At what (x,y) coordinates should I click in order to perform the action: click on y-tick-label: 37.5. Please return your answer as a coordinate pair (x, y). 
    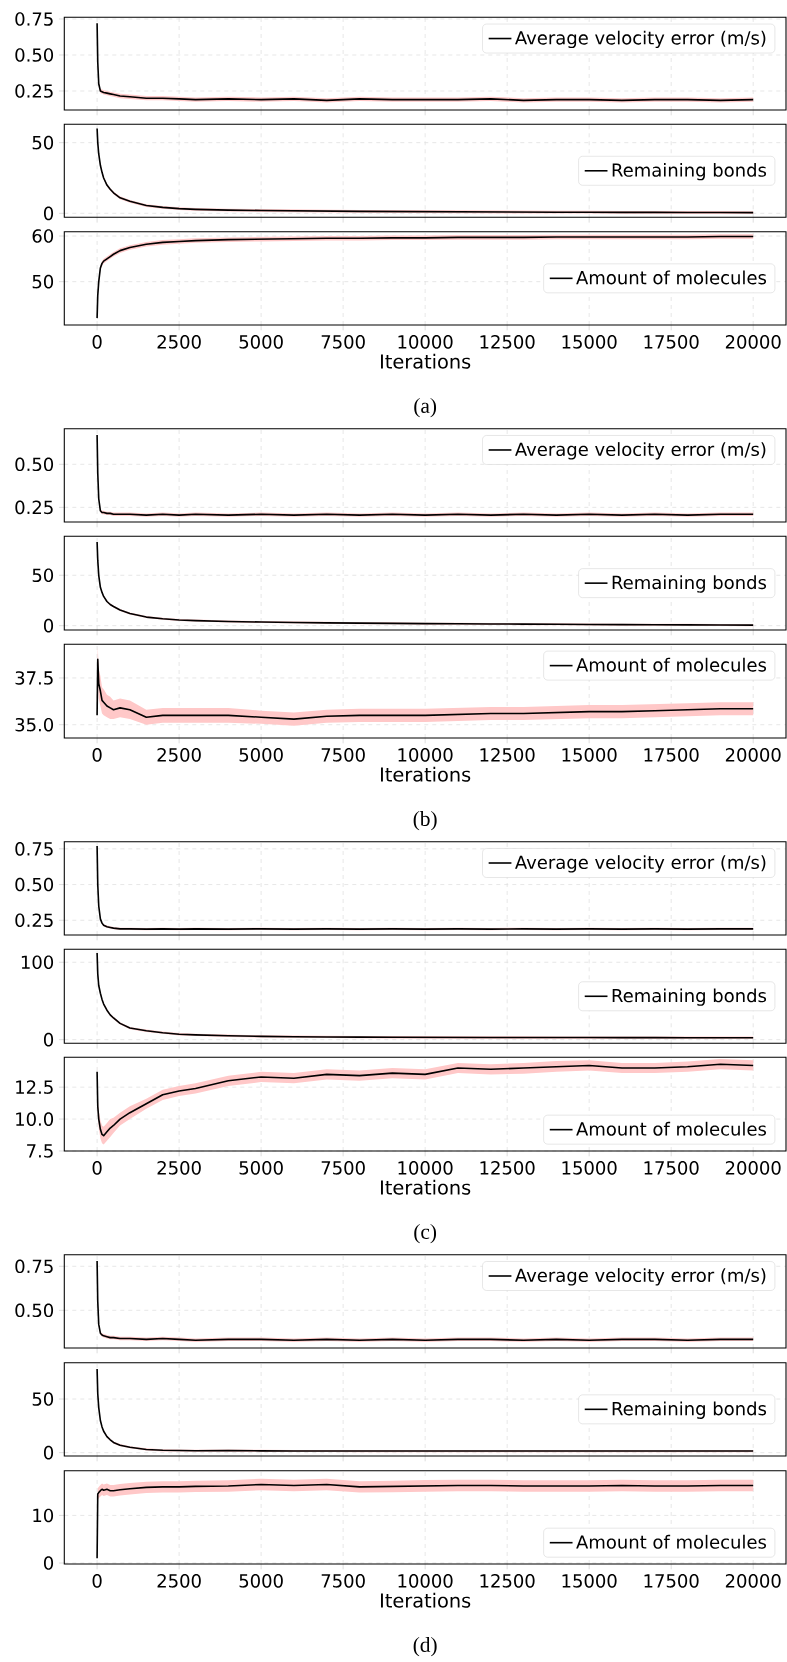
    Looking at the image, I should click on (34, 678).